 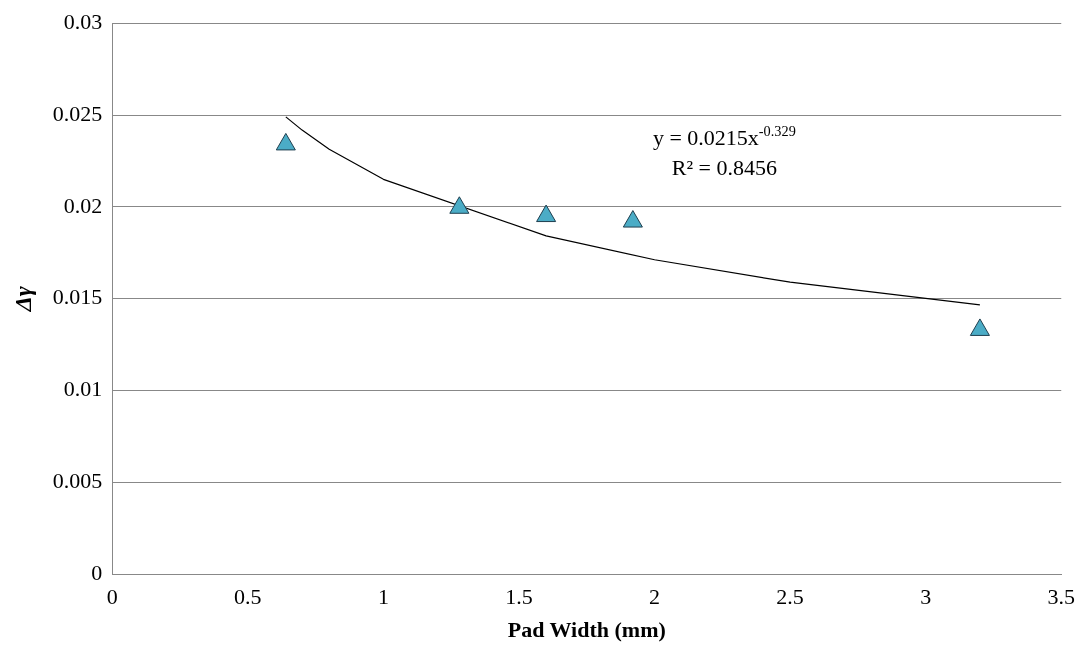 What do you see at coordinates (383, 597) in the screenshot?
I see `x-tick-label: 1` at bounding box center [383, 597].